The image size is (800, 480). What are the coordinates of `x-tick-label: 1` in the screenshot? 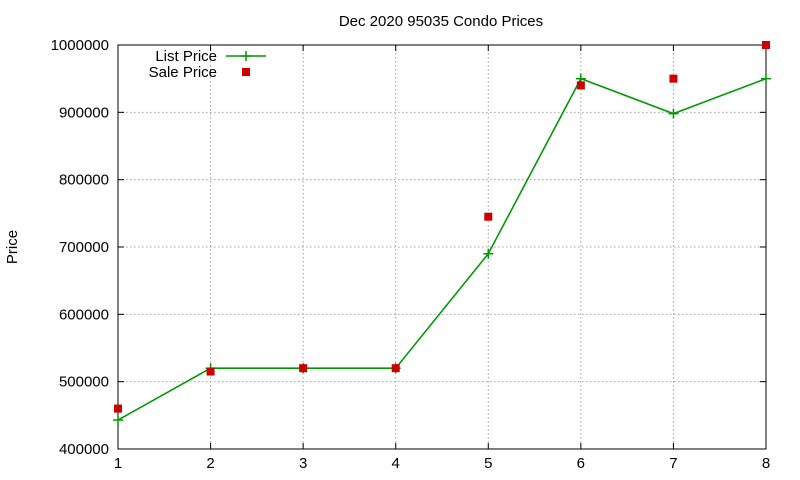 It's located at (118, 463).